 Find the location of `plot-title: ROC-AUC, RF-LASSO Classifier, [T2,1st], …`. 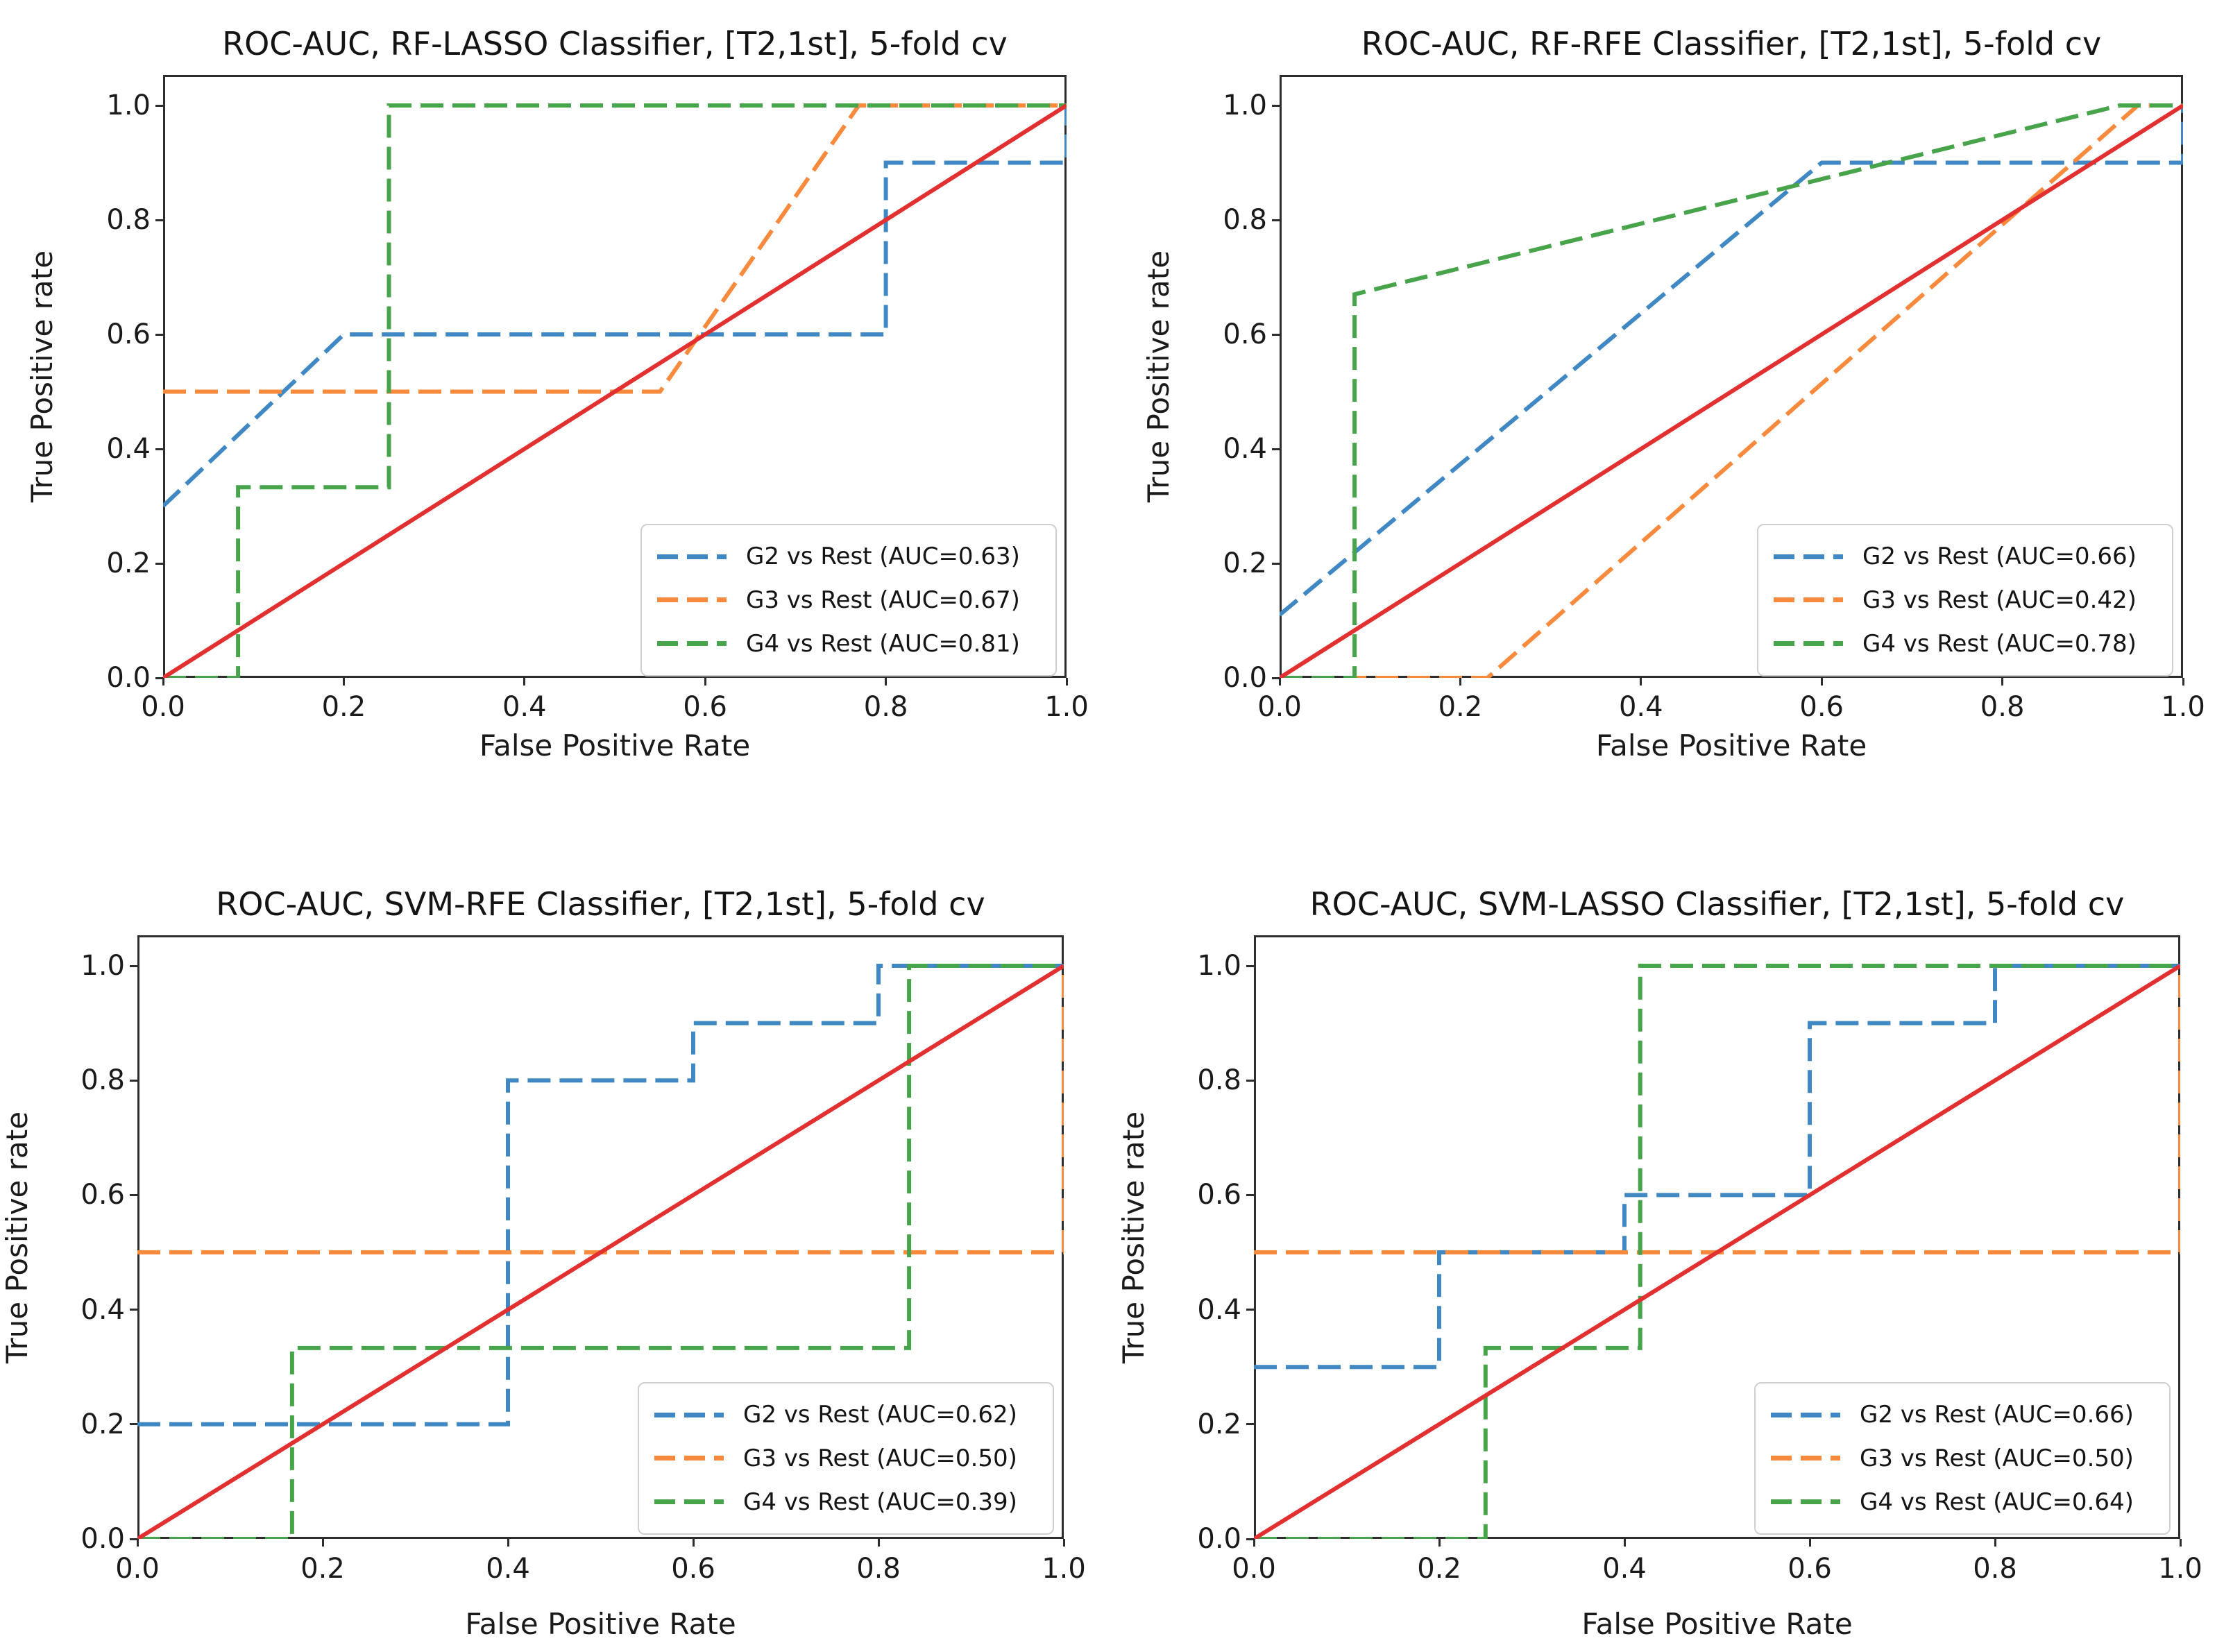

plot-title: ROC-AUC, RF-LASSO Classifier, [T2,1st], … is located at coordinates (615, 43).